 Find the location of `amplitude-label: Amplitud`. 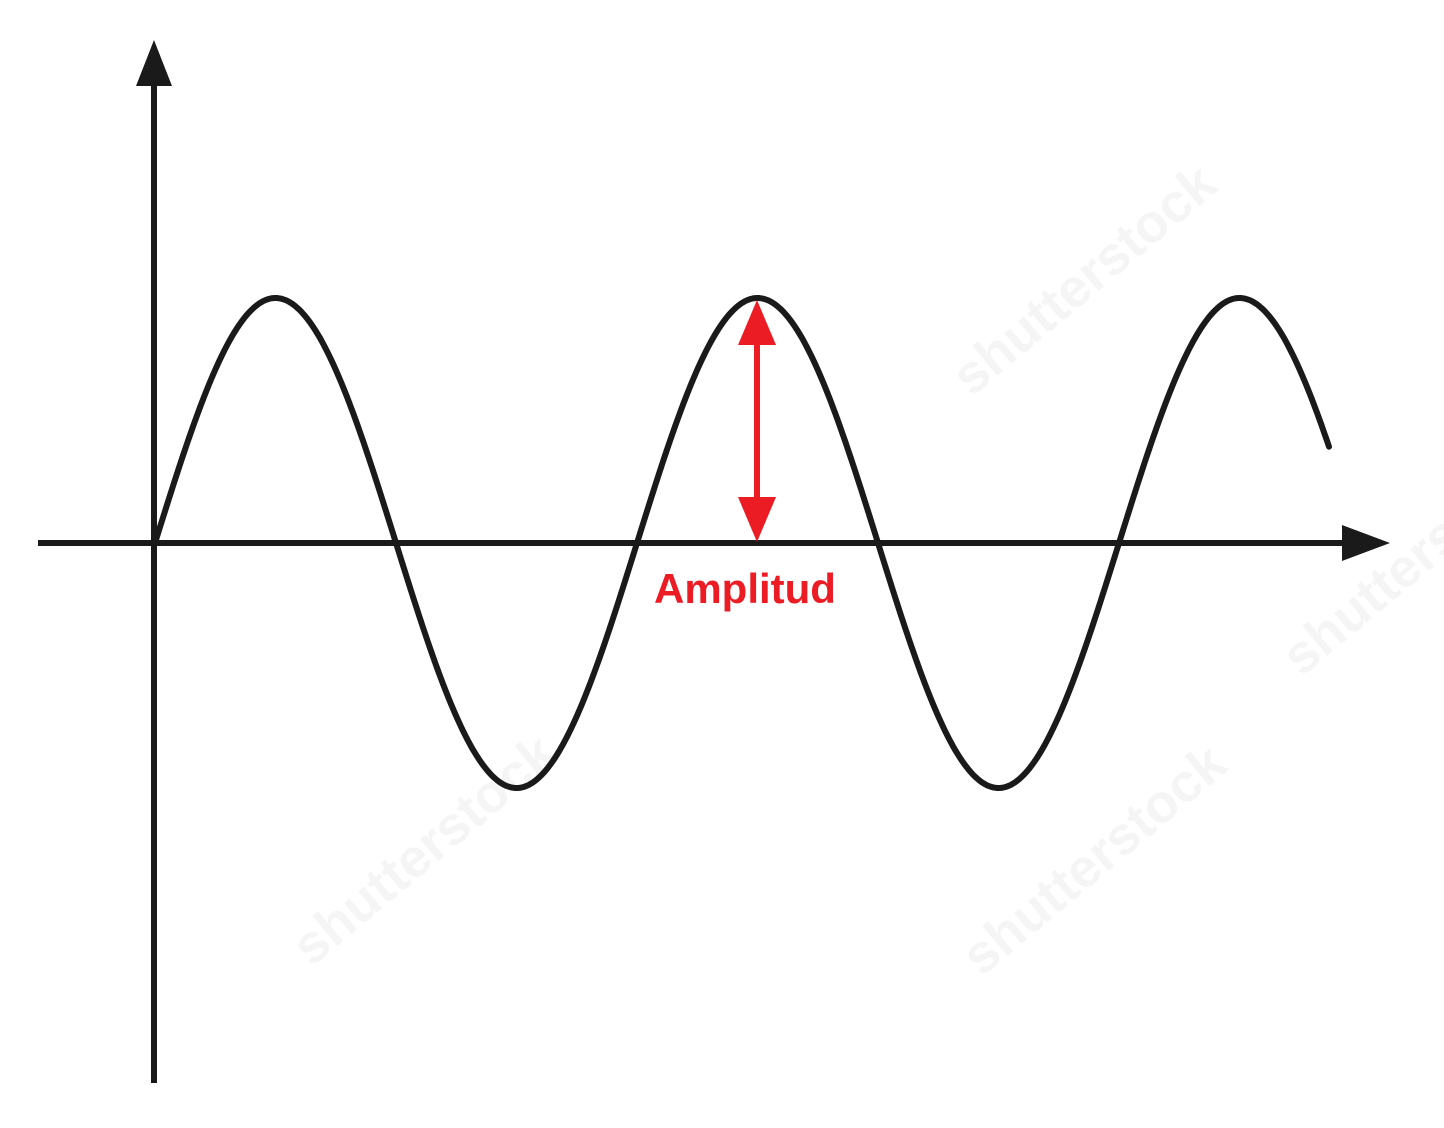

amplitude-label: Amplitud is located at coordinates (745, 588).